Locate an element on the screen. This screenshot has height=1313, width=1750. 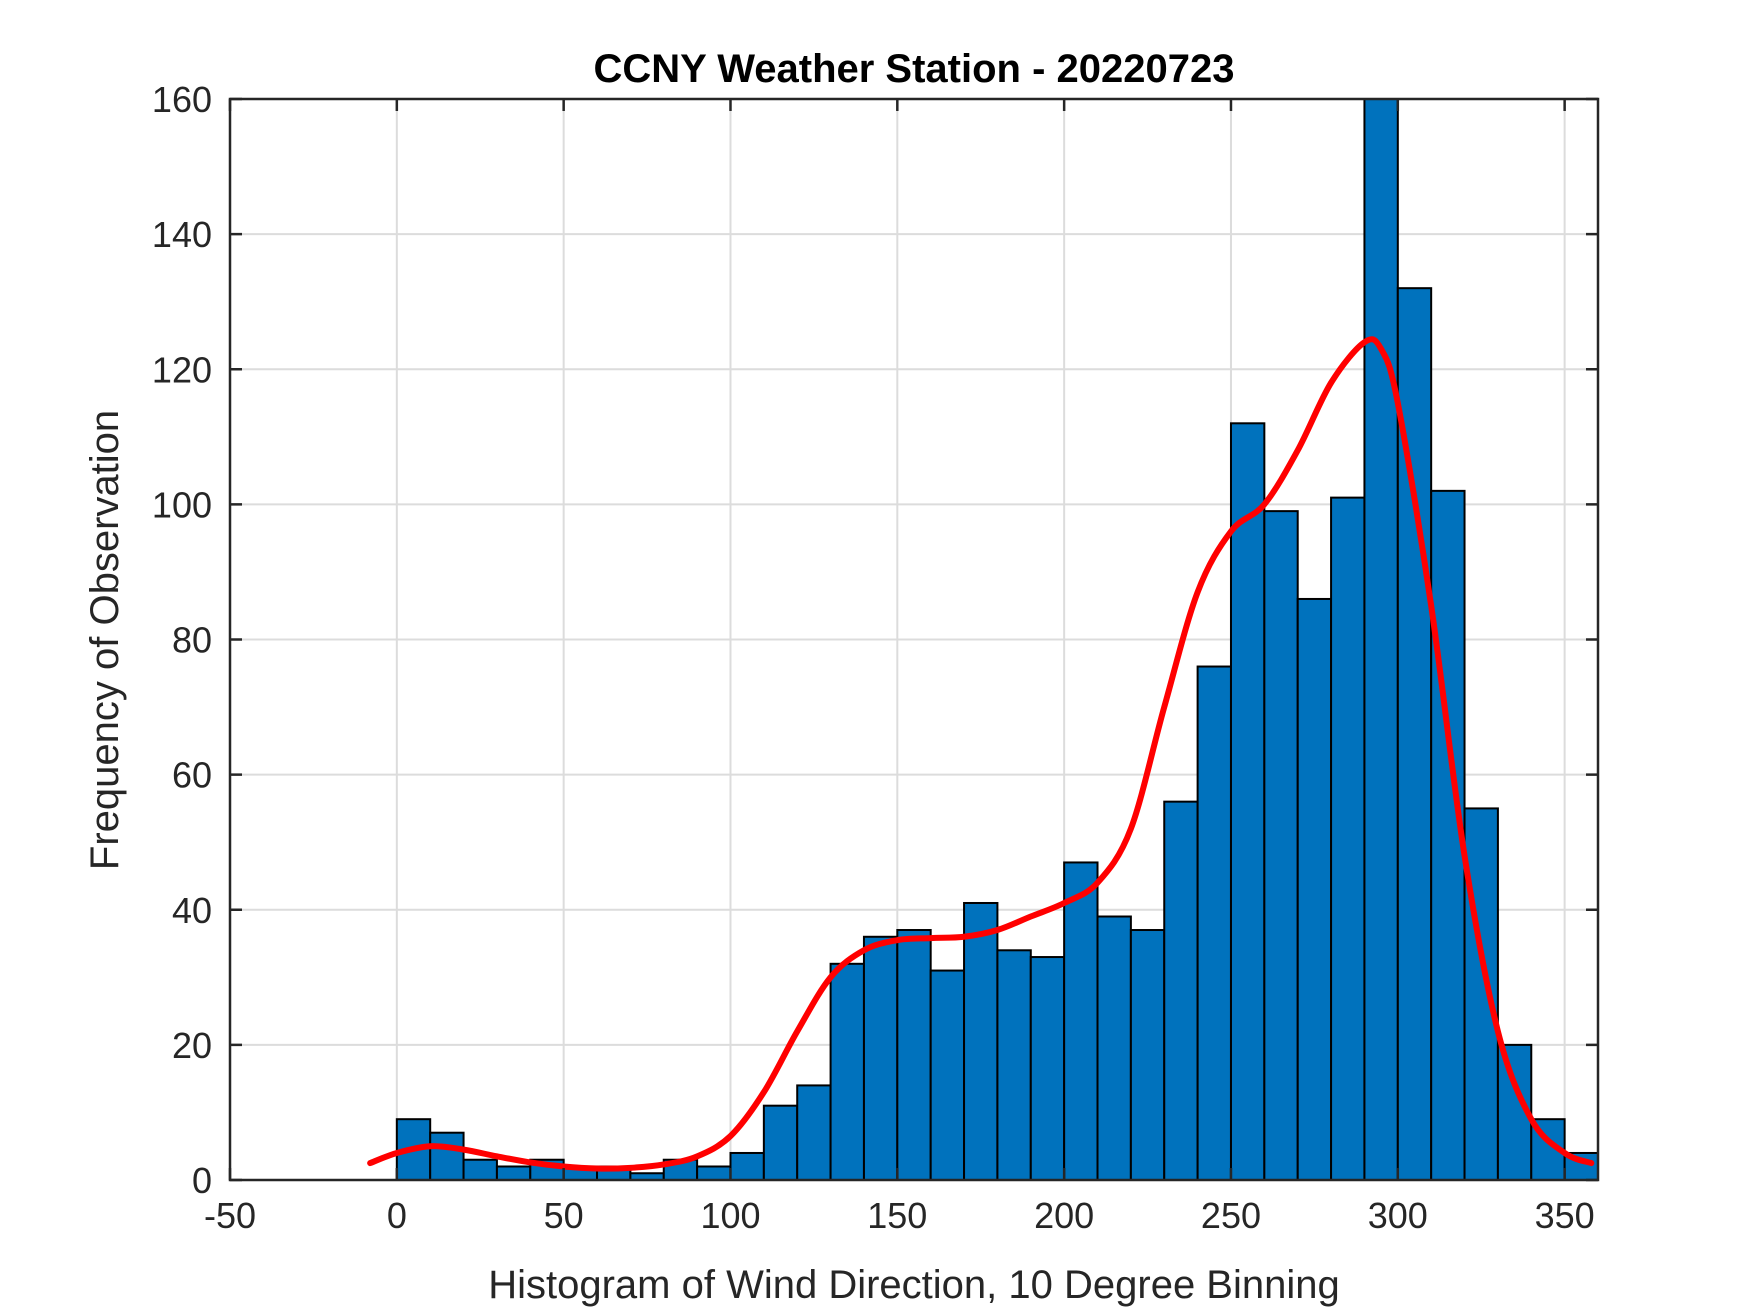
x-tick-label: 50 is located at coordinates (564, 1215).